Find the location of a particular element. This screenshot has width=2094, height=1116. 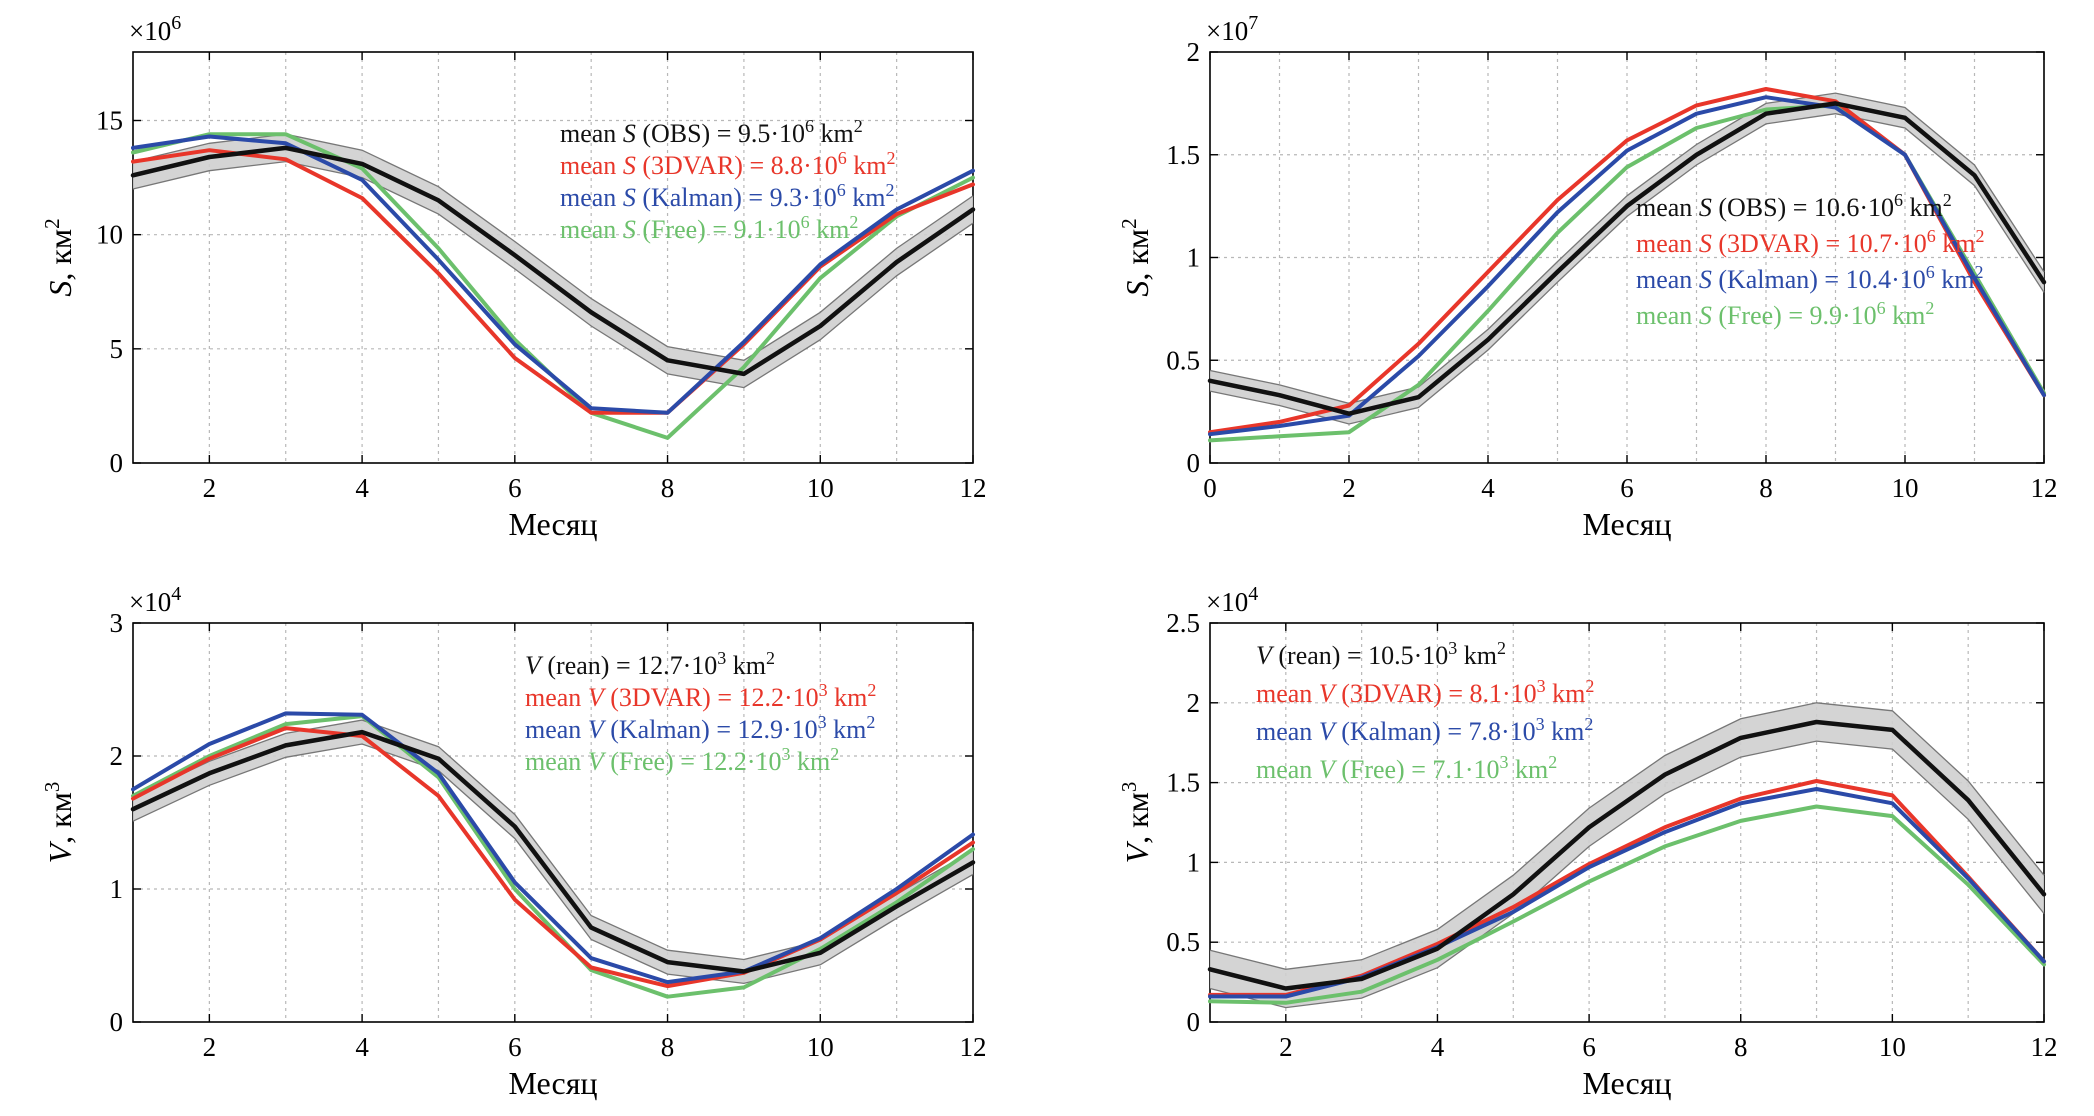

legend-entry: mean S (3DVAR) = 8.8·106 km2 is located at coordinates (728, 164).